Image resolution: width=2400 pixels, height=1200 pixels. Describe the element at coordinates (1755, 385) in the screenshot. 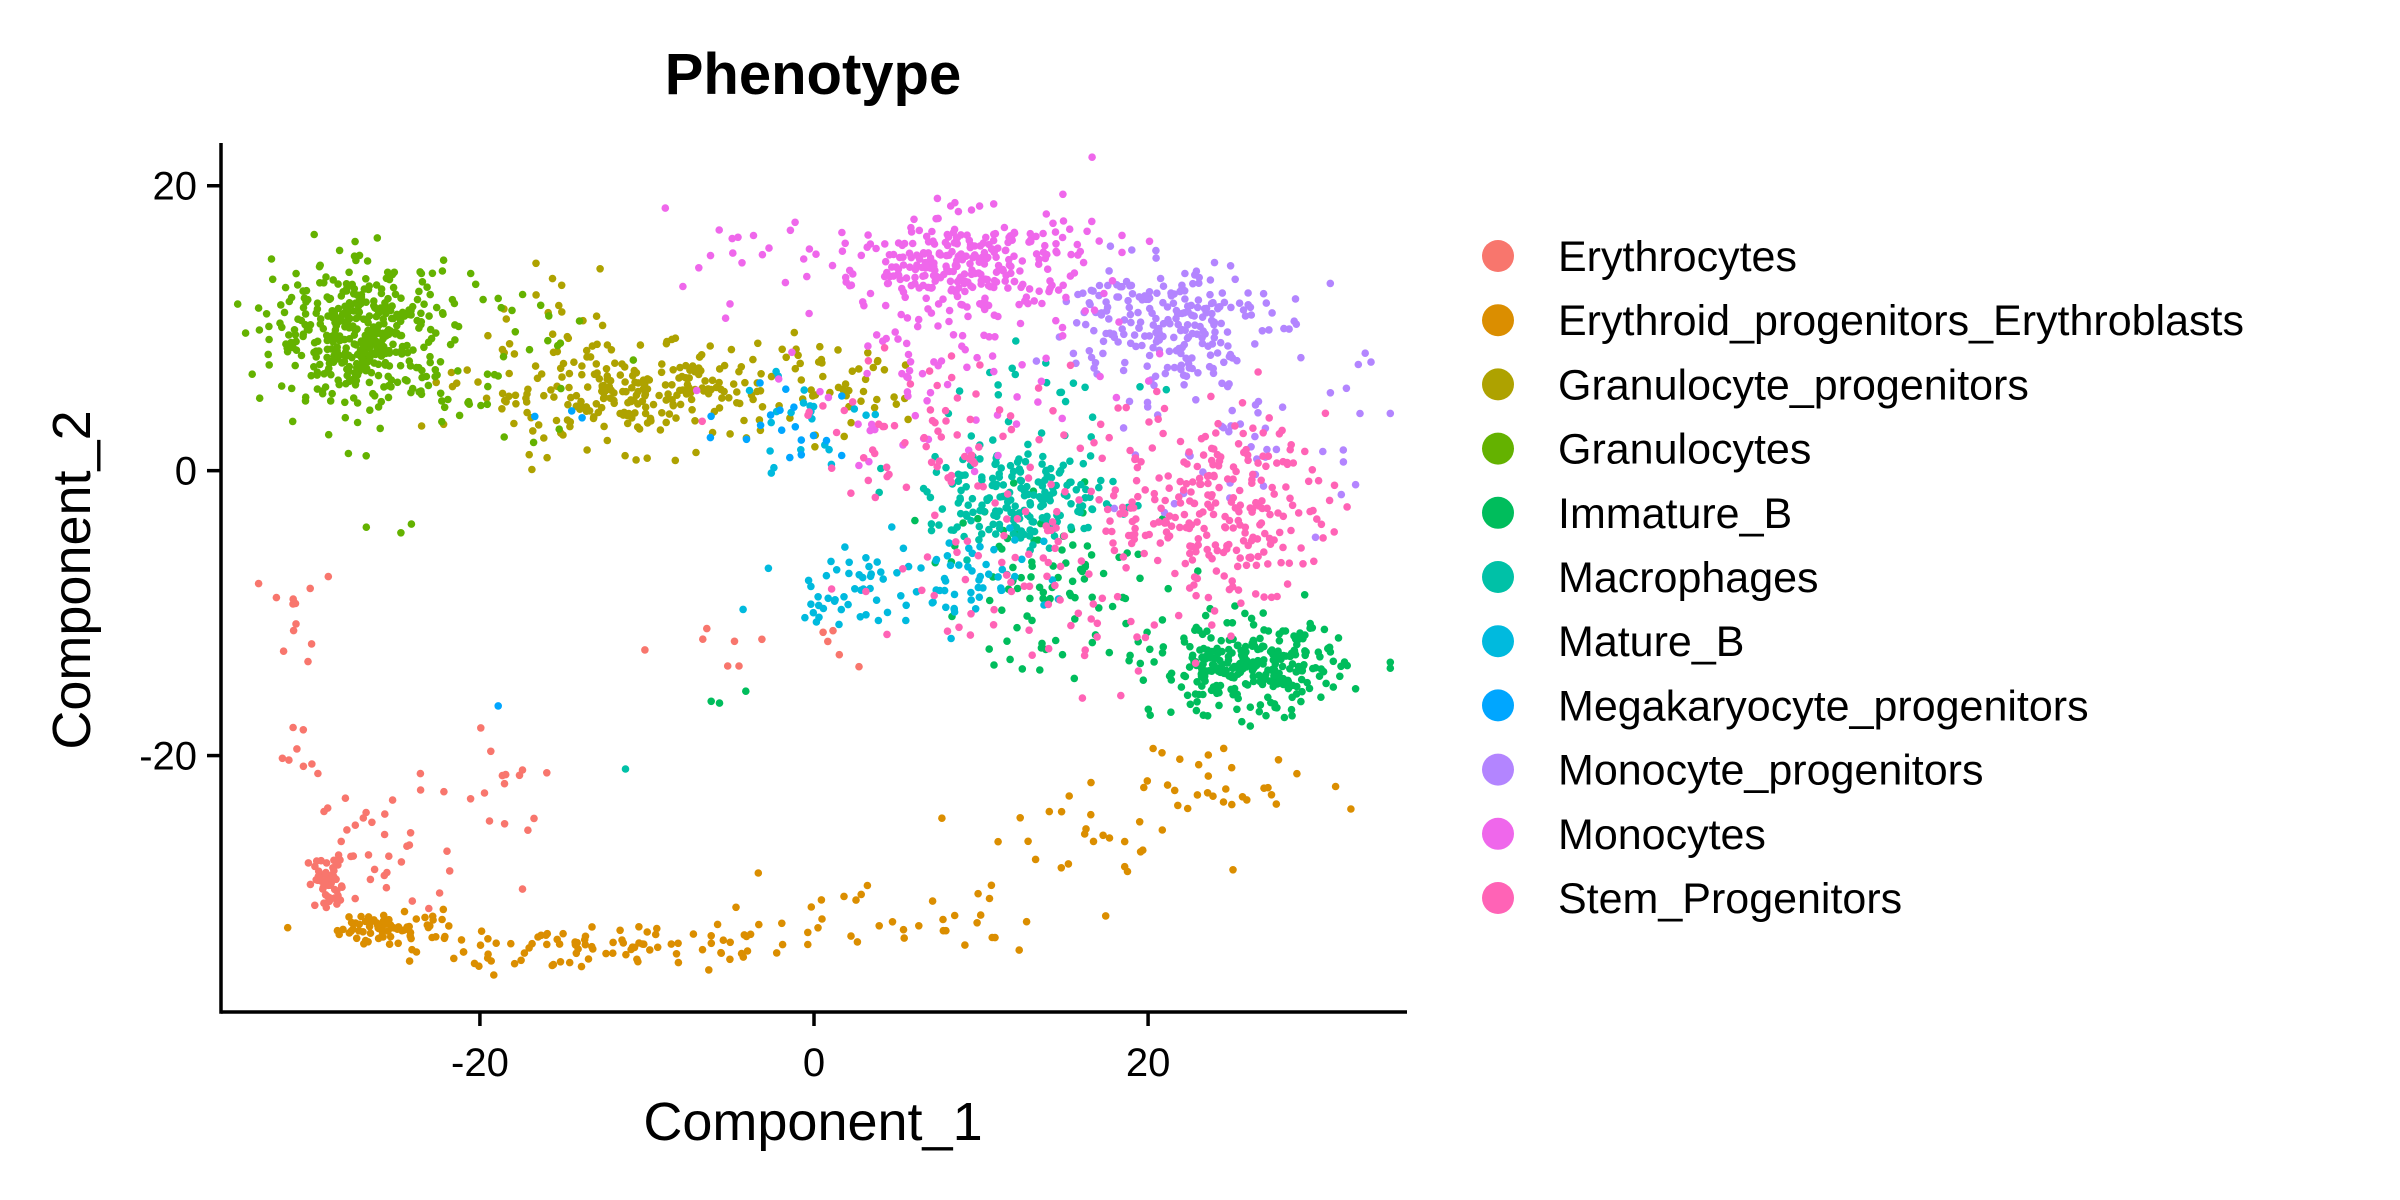

I see `legend-item: Granulocyte_progenitors` at that location.